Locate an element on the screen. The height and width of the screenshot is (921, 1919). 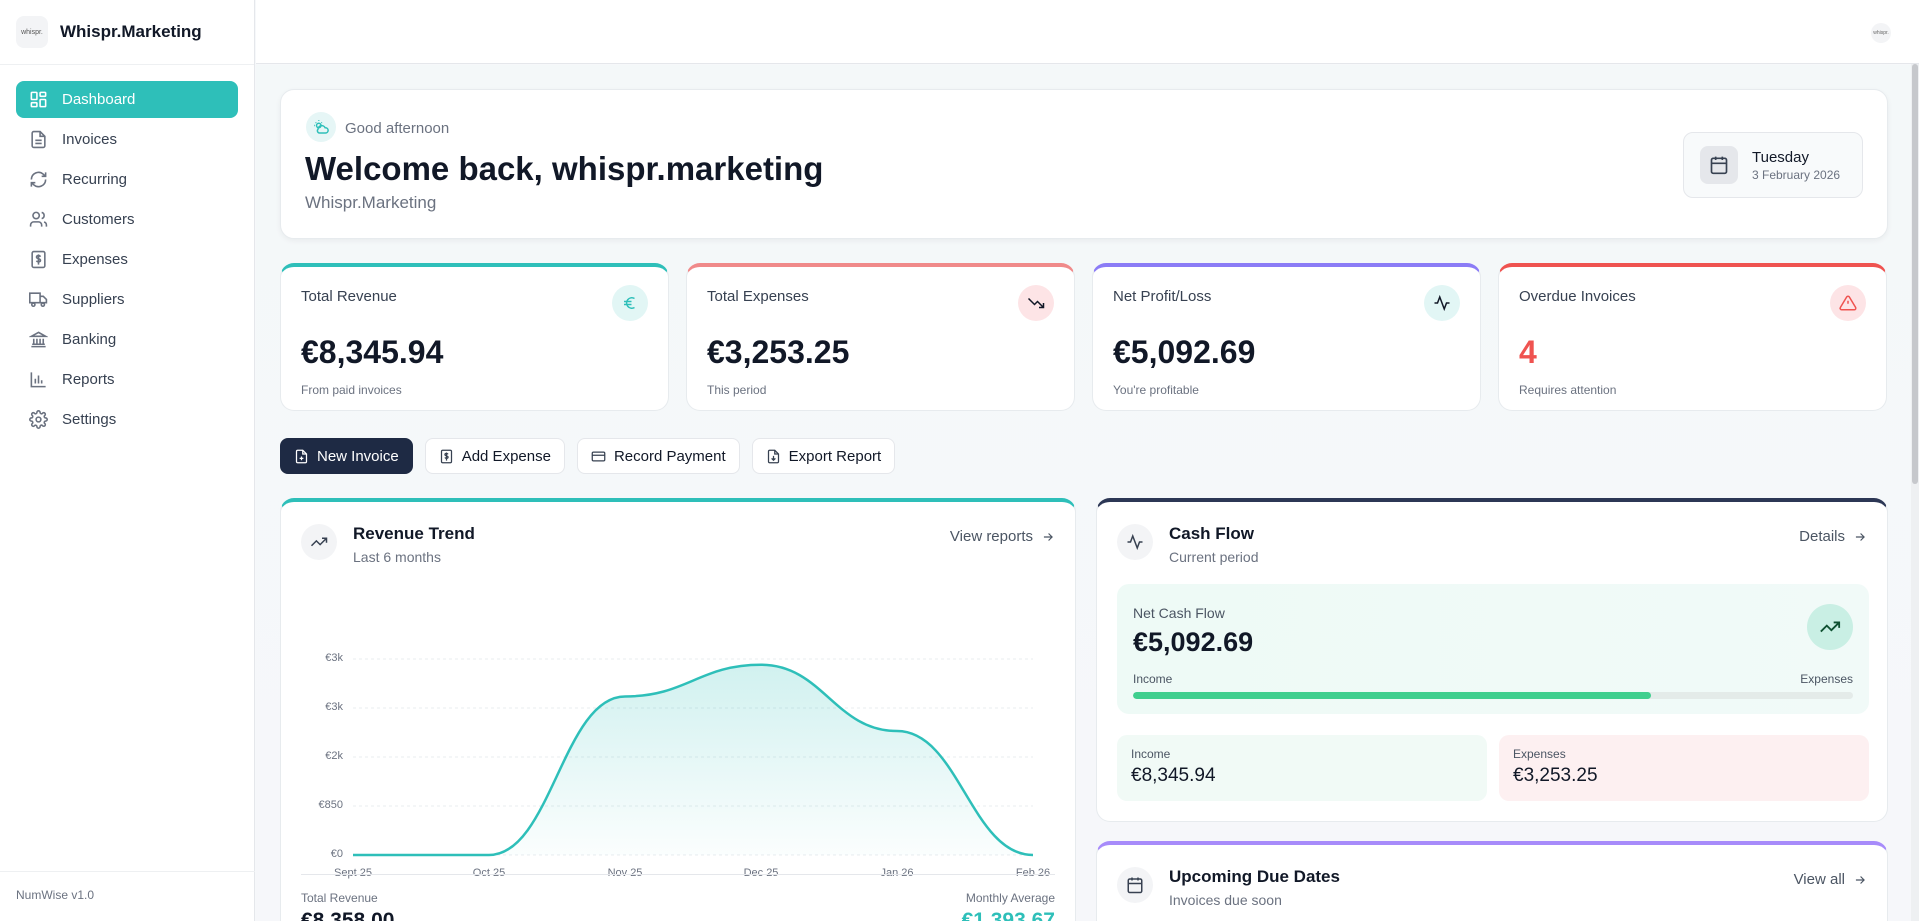
x-tick-label: Oct 25 is located at coordinates (489, 873).